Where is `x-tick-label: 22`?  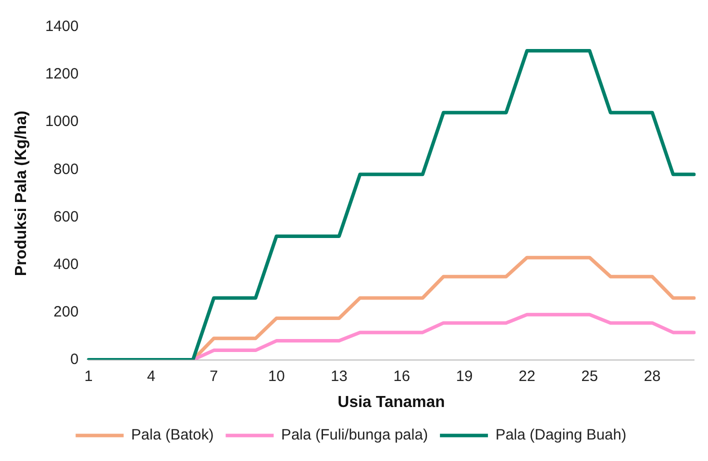
x-tick-label: 22 is located at coordinates (527, 376).